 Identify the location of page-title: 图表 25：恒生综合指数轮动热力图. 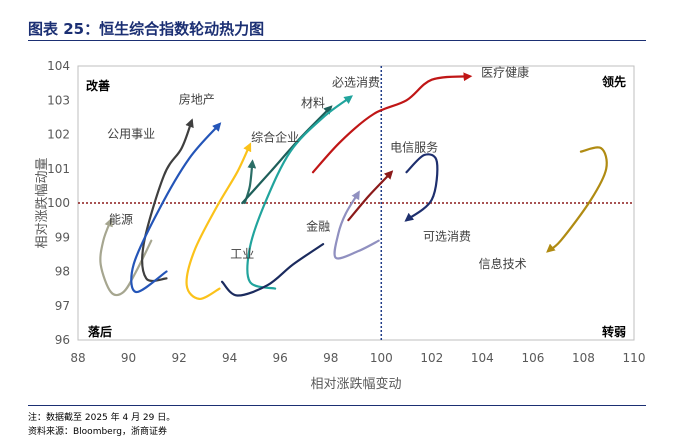
(146, 29).